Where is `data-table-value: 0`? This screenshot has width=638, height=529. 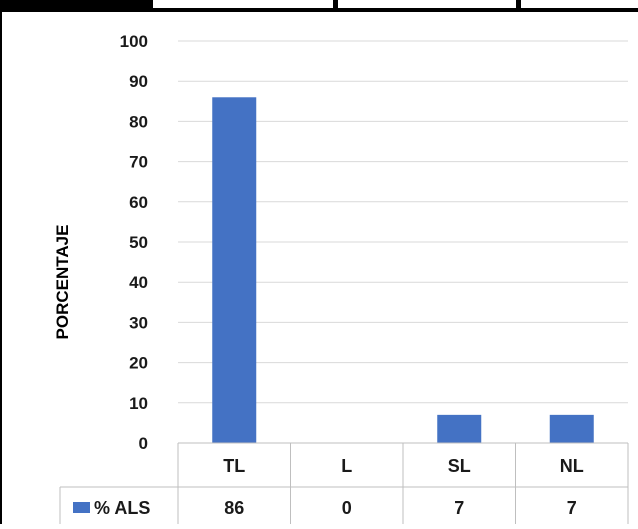 data-table-value: 0 is located at coordinates (347, 508).